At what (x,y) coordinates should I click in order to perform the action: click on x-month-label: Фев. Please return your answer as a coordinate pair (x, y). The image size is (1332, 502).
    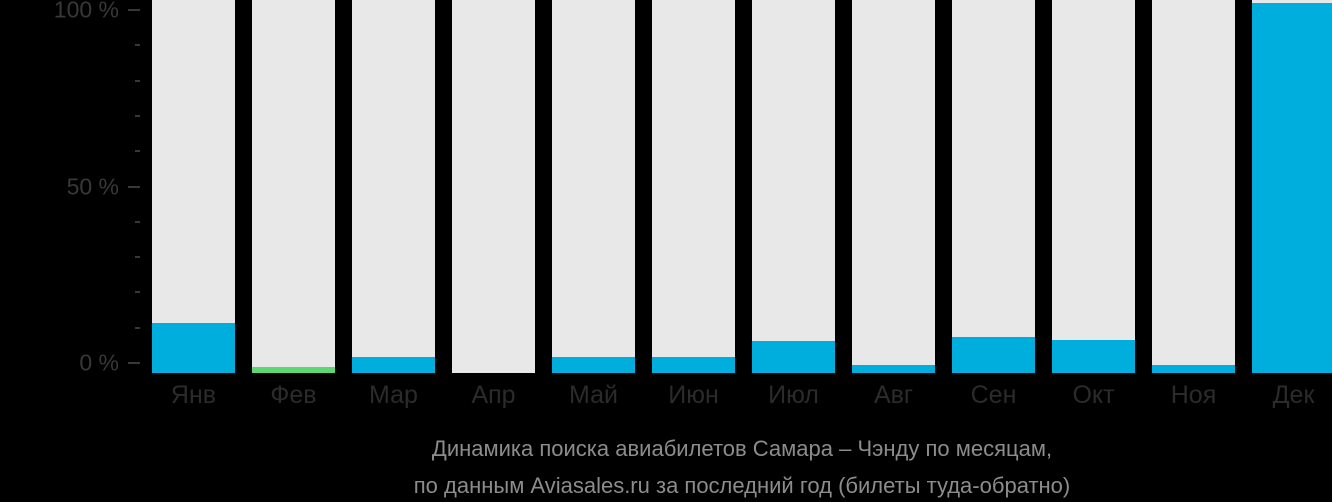
    Looking at the image, I should click on (293, 395).